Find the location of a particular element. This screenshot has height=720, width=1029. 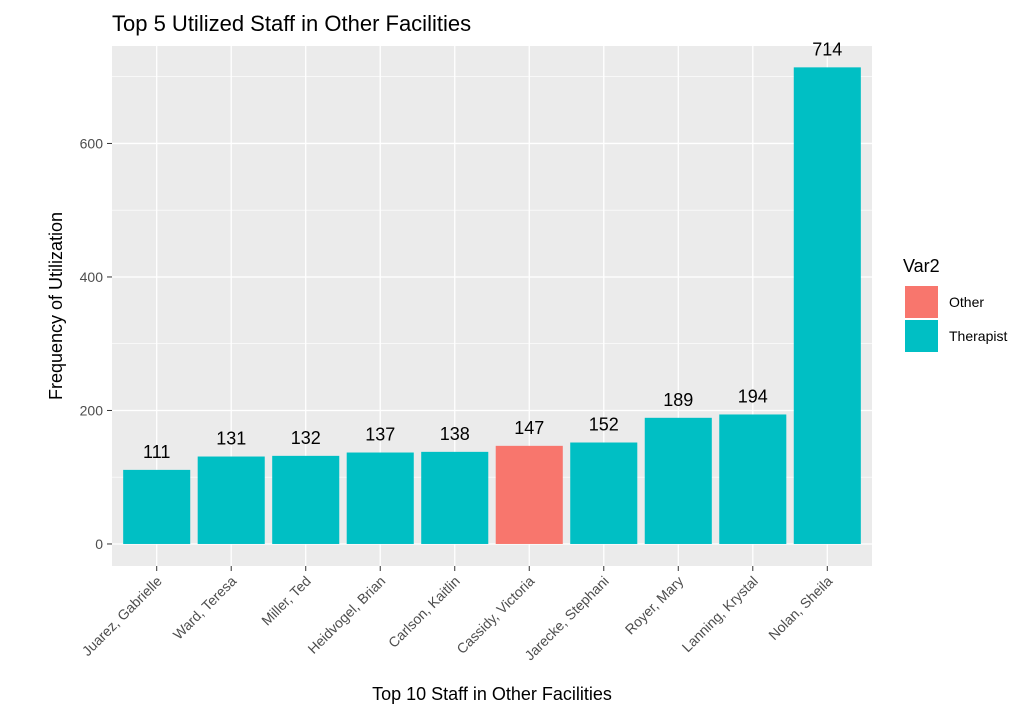

x-tick-label: Juarez, Gabrielle is located at coordinates (122, 616).